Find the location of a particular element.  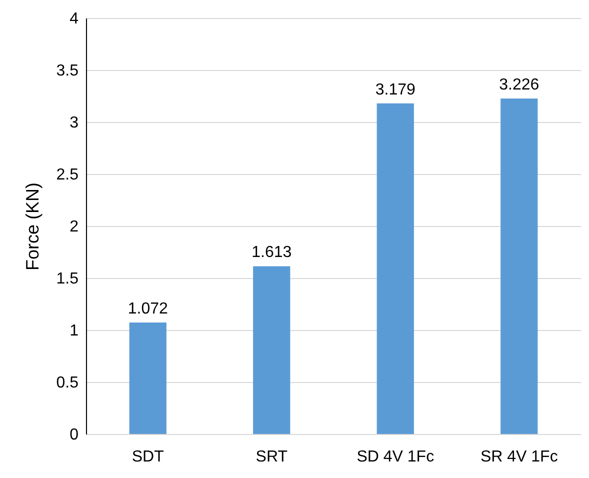

x-tick-label: SDT is located at coordinates (148, 457).